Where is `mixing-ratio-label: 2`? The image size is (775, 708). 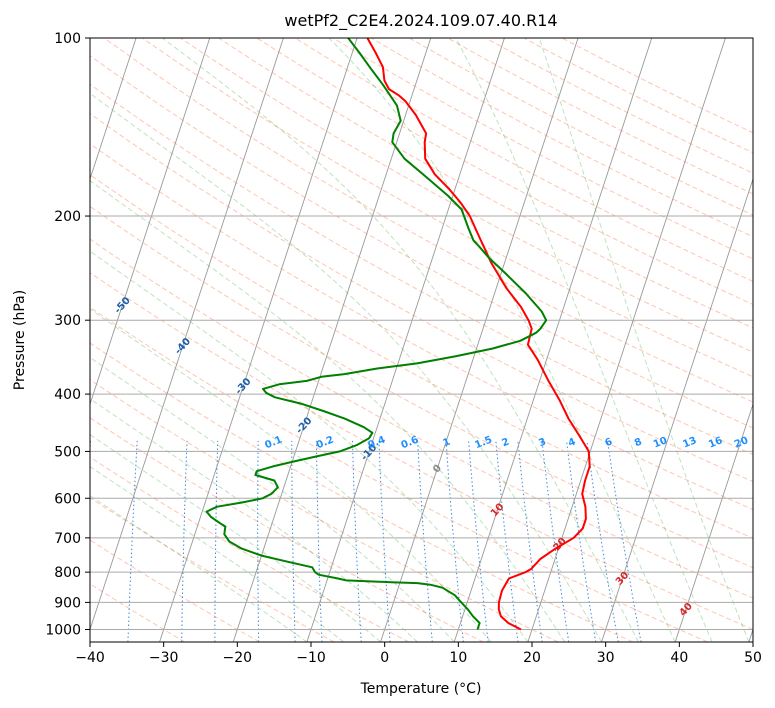
mixing-ratio-label: 2 is located at coordinates (505, 442).